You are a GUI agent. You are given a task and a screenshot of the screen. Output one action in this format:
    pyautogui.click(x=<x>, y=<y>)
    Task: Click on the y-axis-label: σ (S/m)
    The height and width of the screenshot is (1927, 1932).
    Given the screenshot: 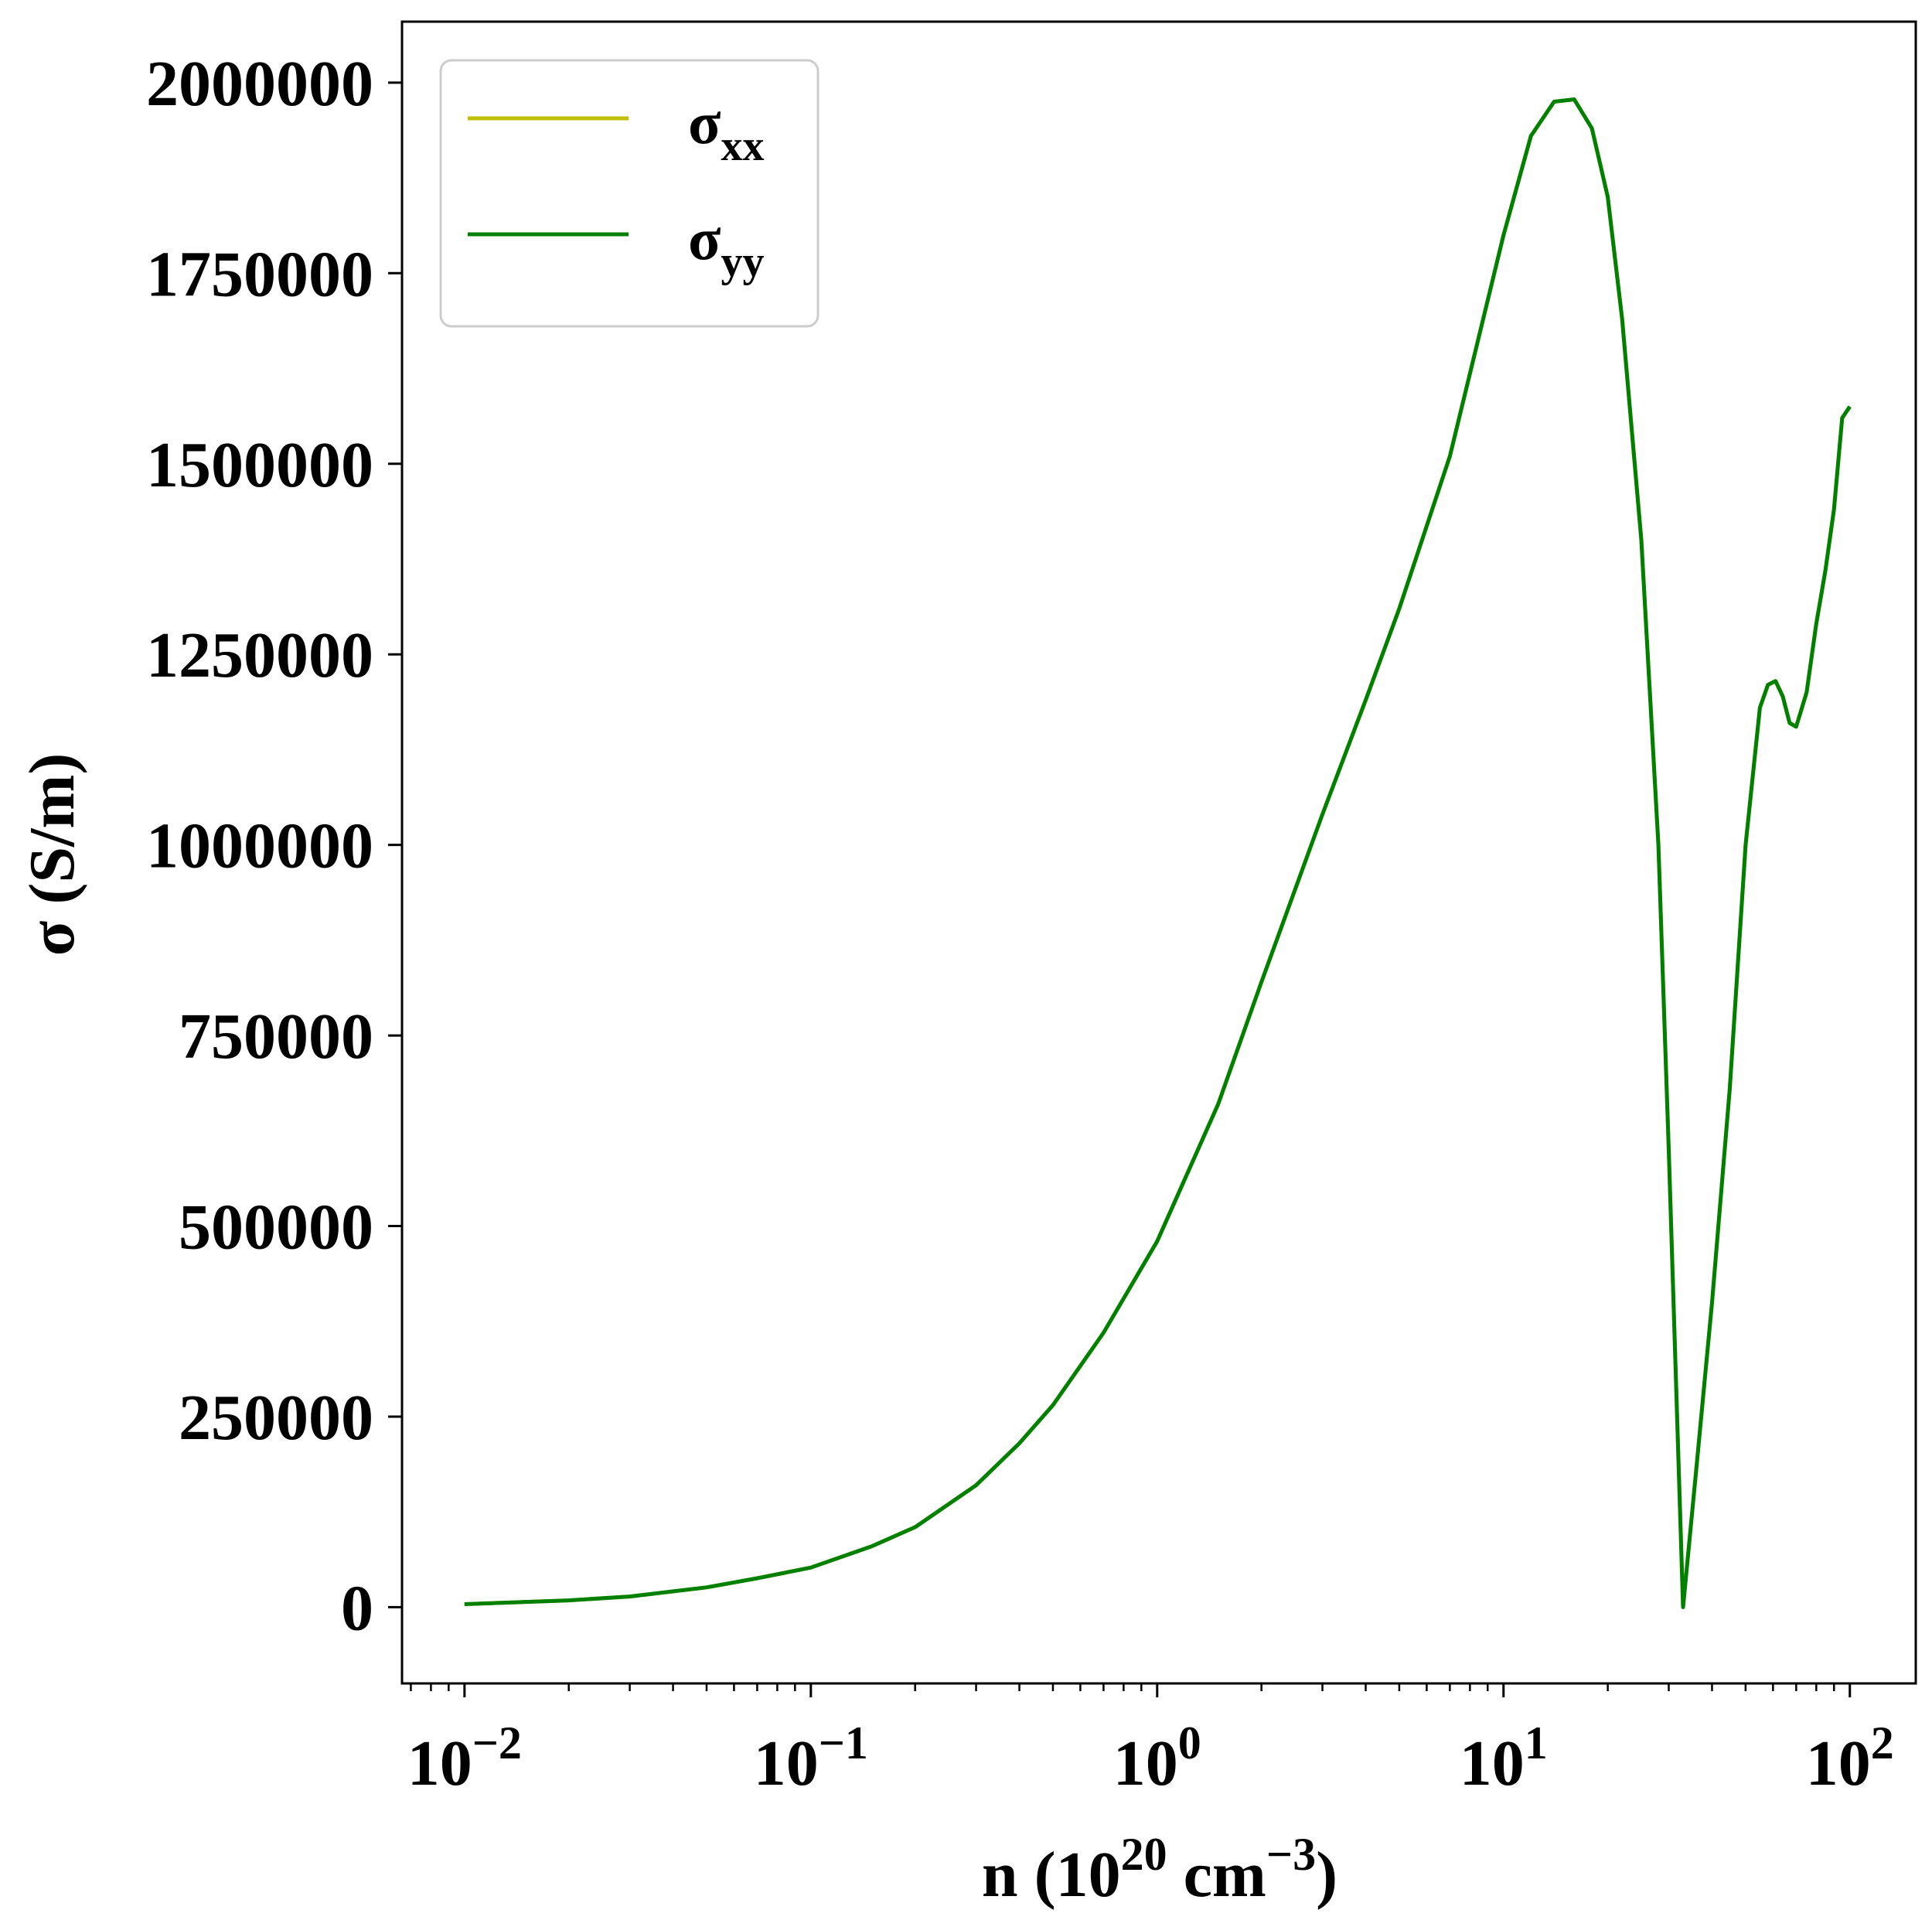 What is the action you would take?
    pyautogui.click(x=52, y=855)
    